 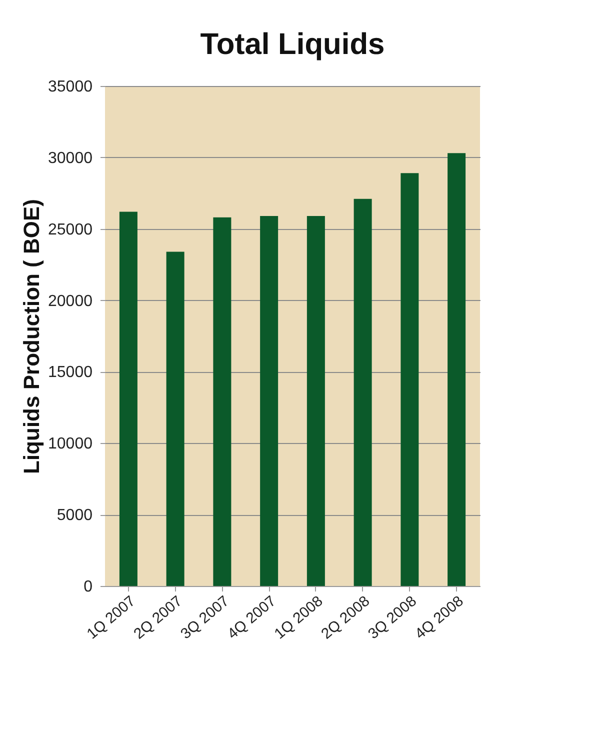 I want to click on y-tick-label: 5000, so click(x=74, y=515).